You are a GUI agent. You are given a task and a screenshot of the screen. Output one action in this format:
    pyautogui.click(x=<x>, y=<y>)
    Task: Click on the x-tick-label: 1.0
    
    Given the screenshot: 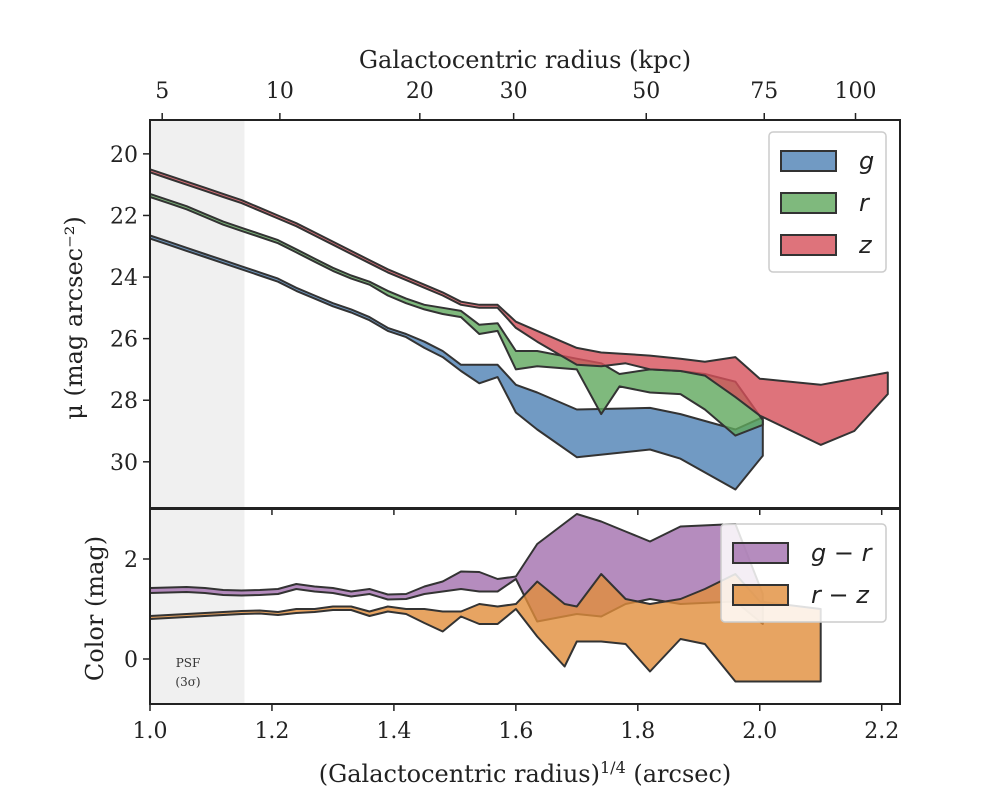 What is the action you would take?
    pyautogui.click(x=150, y=731)
    